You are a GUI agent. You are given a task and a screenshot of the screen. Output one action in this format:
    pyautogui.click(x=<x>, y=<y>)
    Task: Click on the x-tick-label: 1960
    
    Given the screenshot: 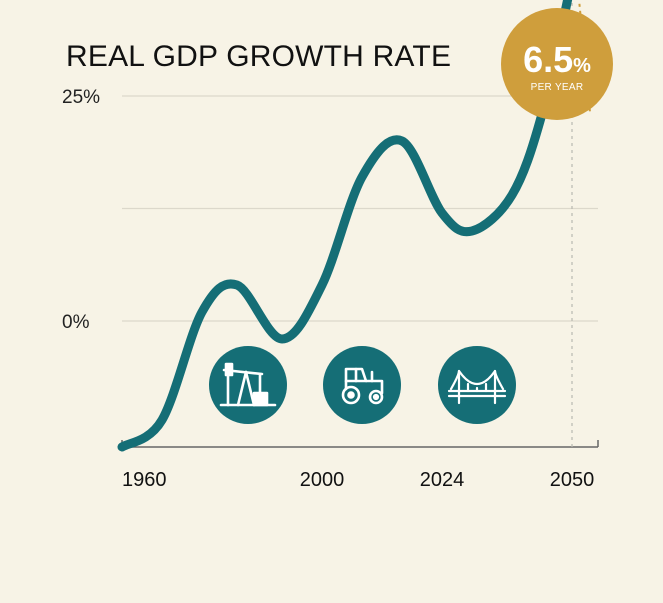 What is the action you would take?
    pyautogui.click(x=144, y=480)
    